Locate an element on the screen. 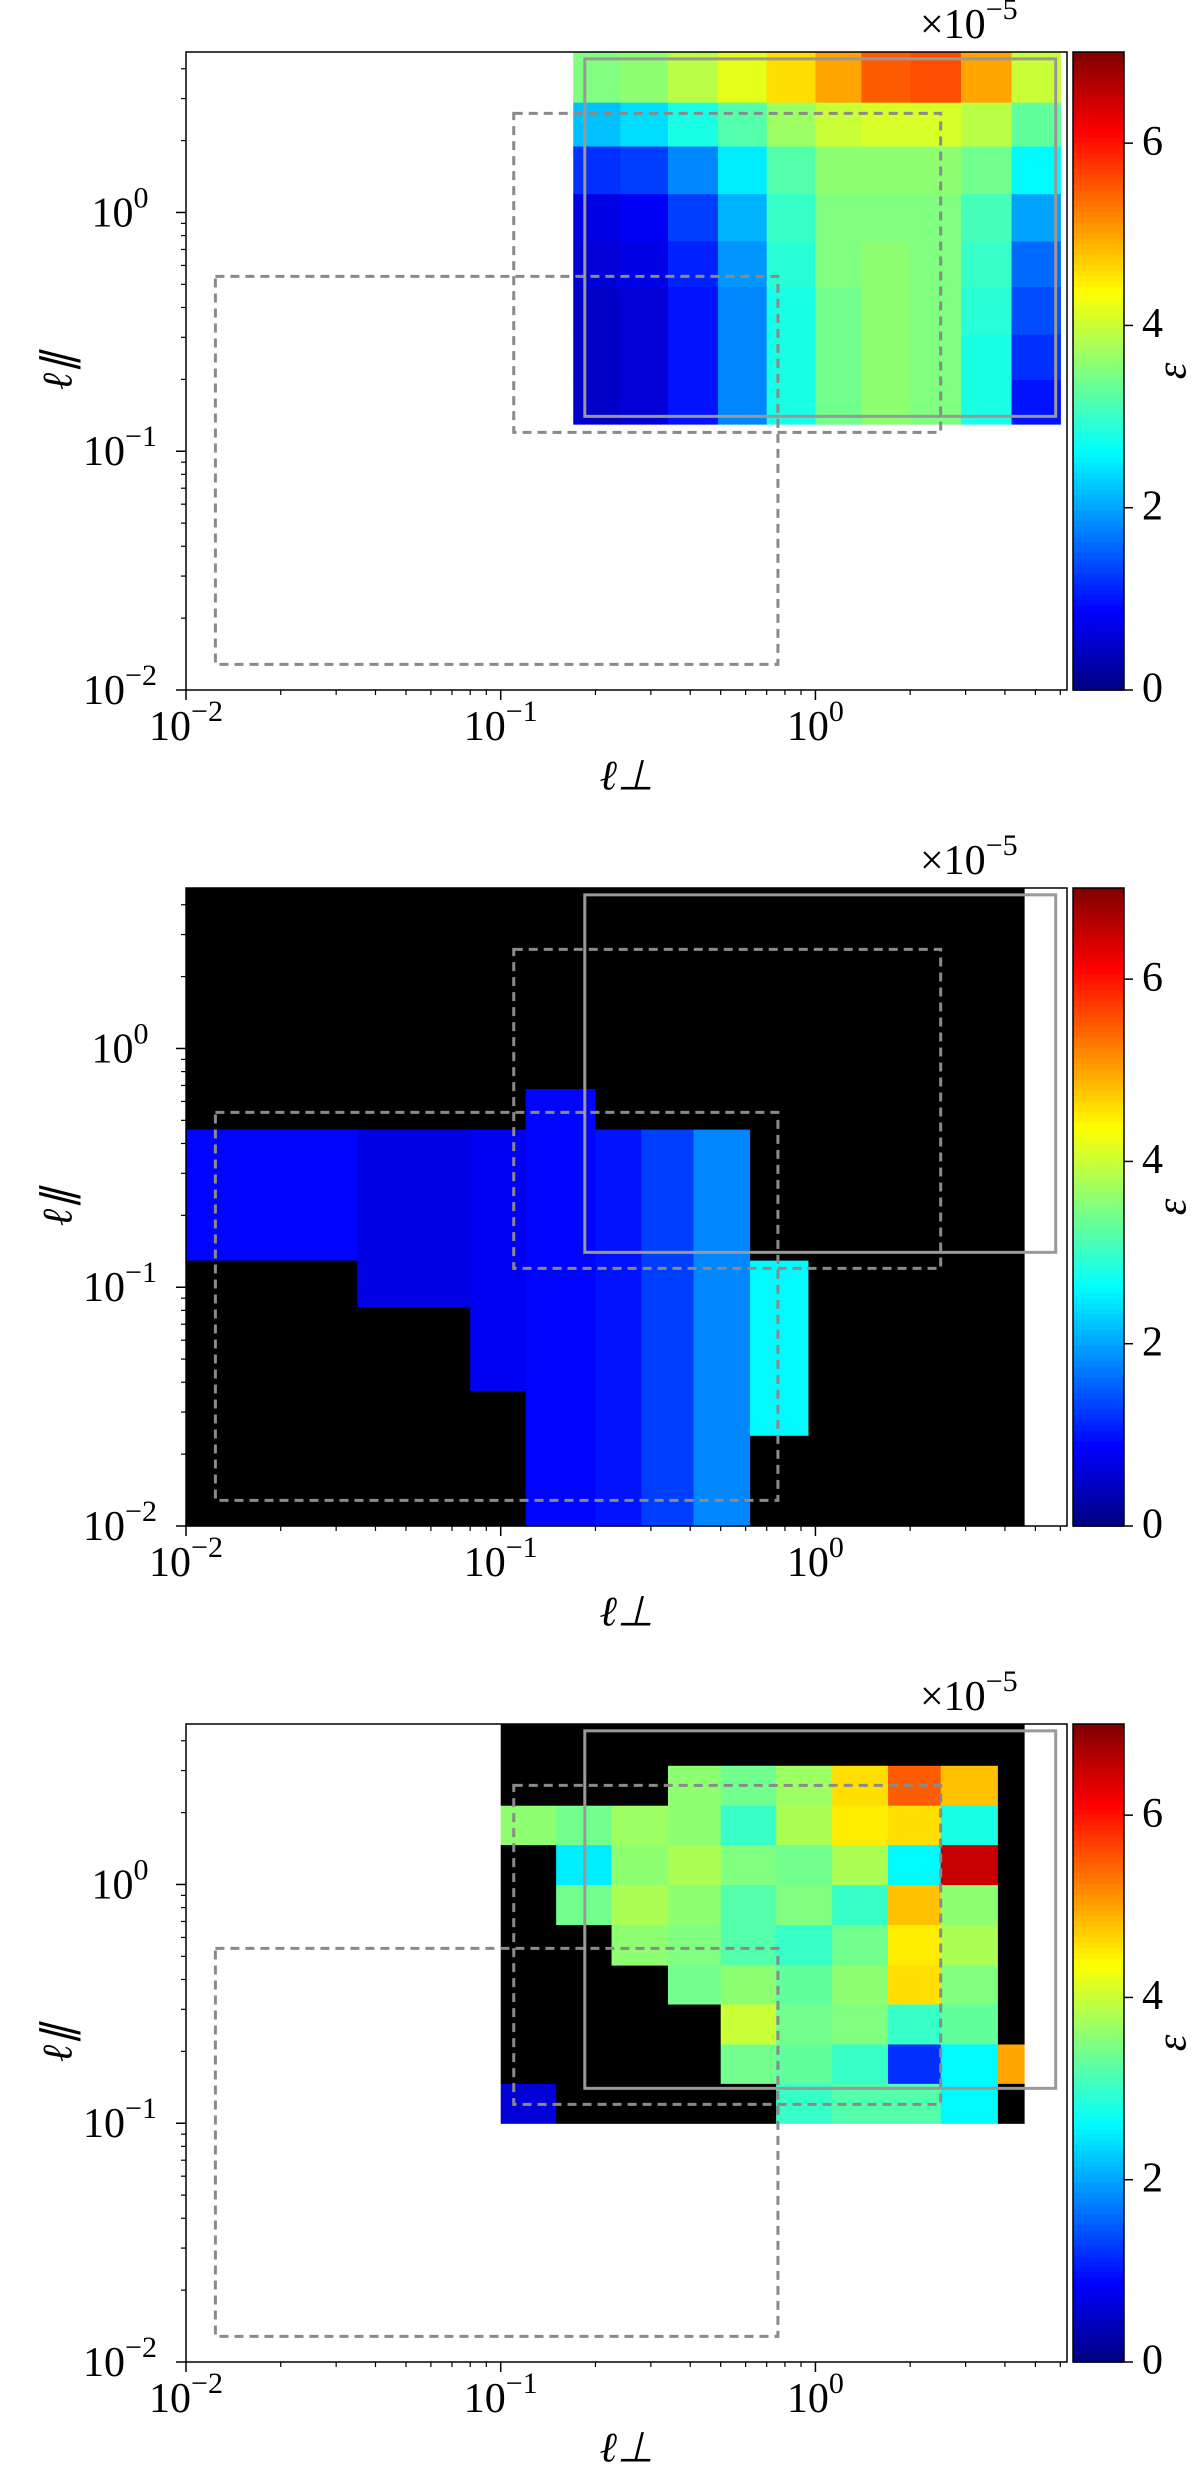 Image resolution: width=1200 pixels, height=2486 pixels. y-tick-label: 10⁻¹ is located at coordinates (120, 1283).